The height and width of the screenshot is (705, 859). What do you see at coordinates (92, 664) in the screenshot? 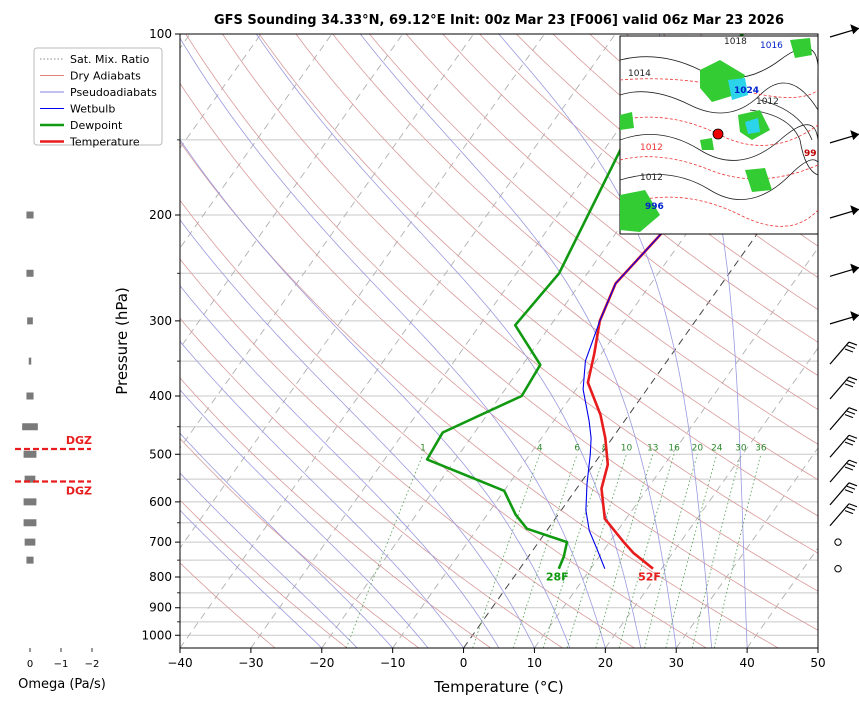
I see `omega-tick-label: −2` at bounding box center [92, 664].